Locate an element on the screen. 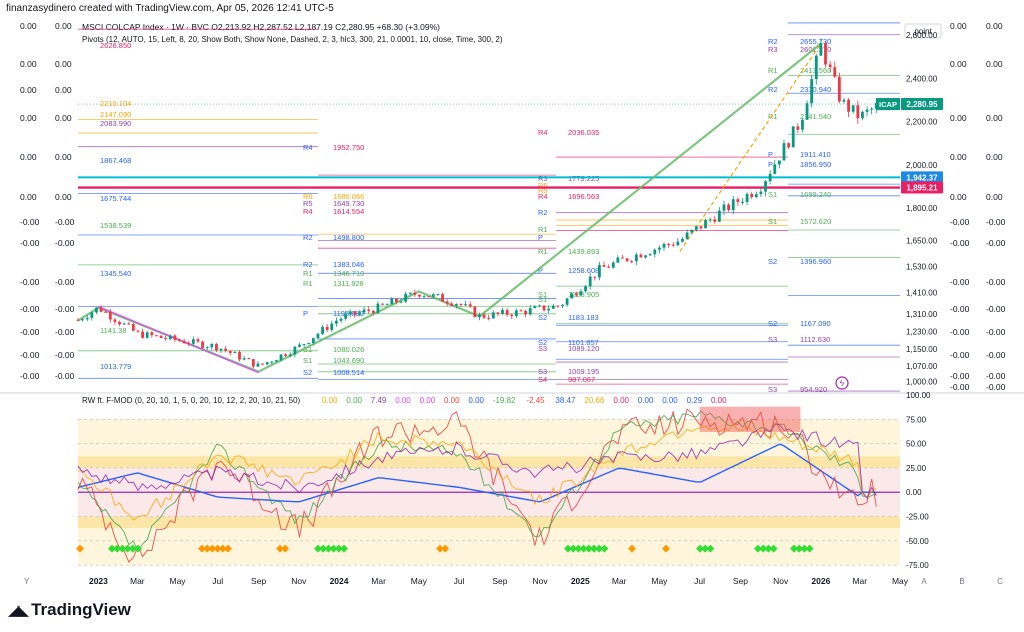 Image resolution: width=1024 pixels, height=632 pixels. time-tick: Sep is located at coordinates (258, 581).